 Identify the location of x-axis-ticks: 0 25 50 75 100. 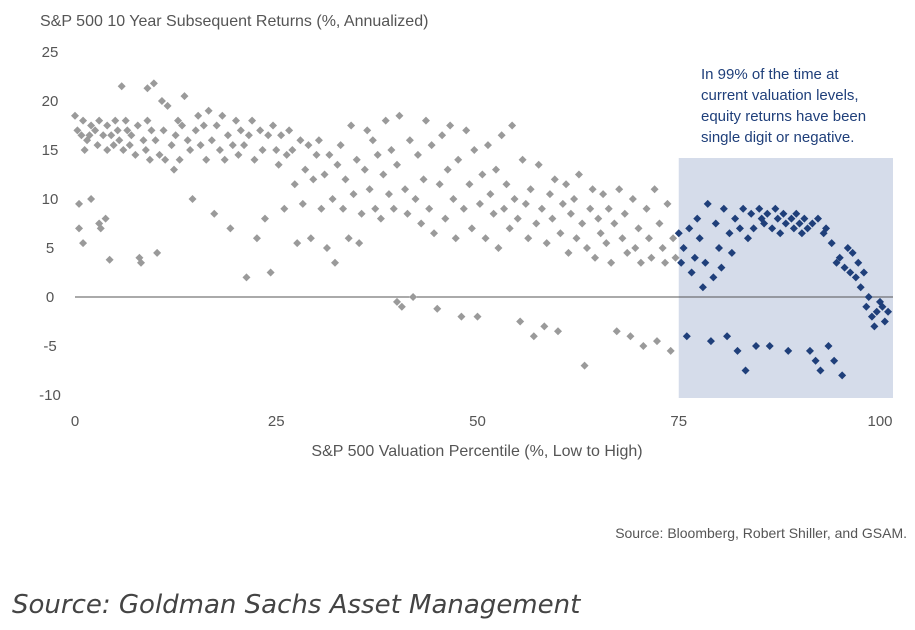
(482, 421).